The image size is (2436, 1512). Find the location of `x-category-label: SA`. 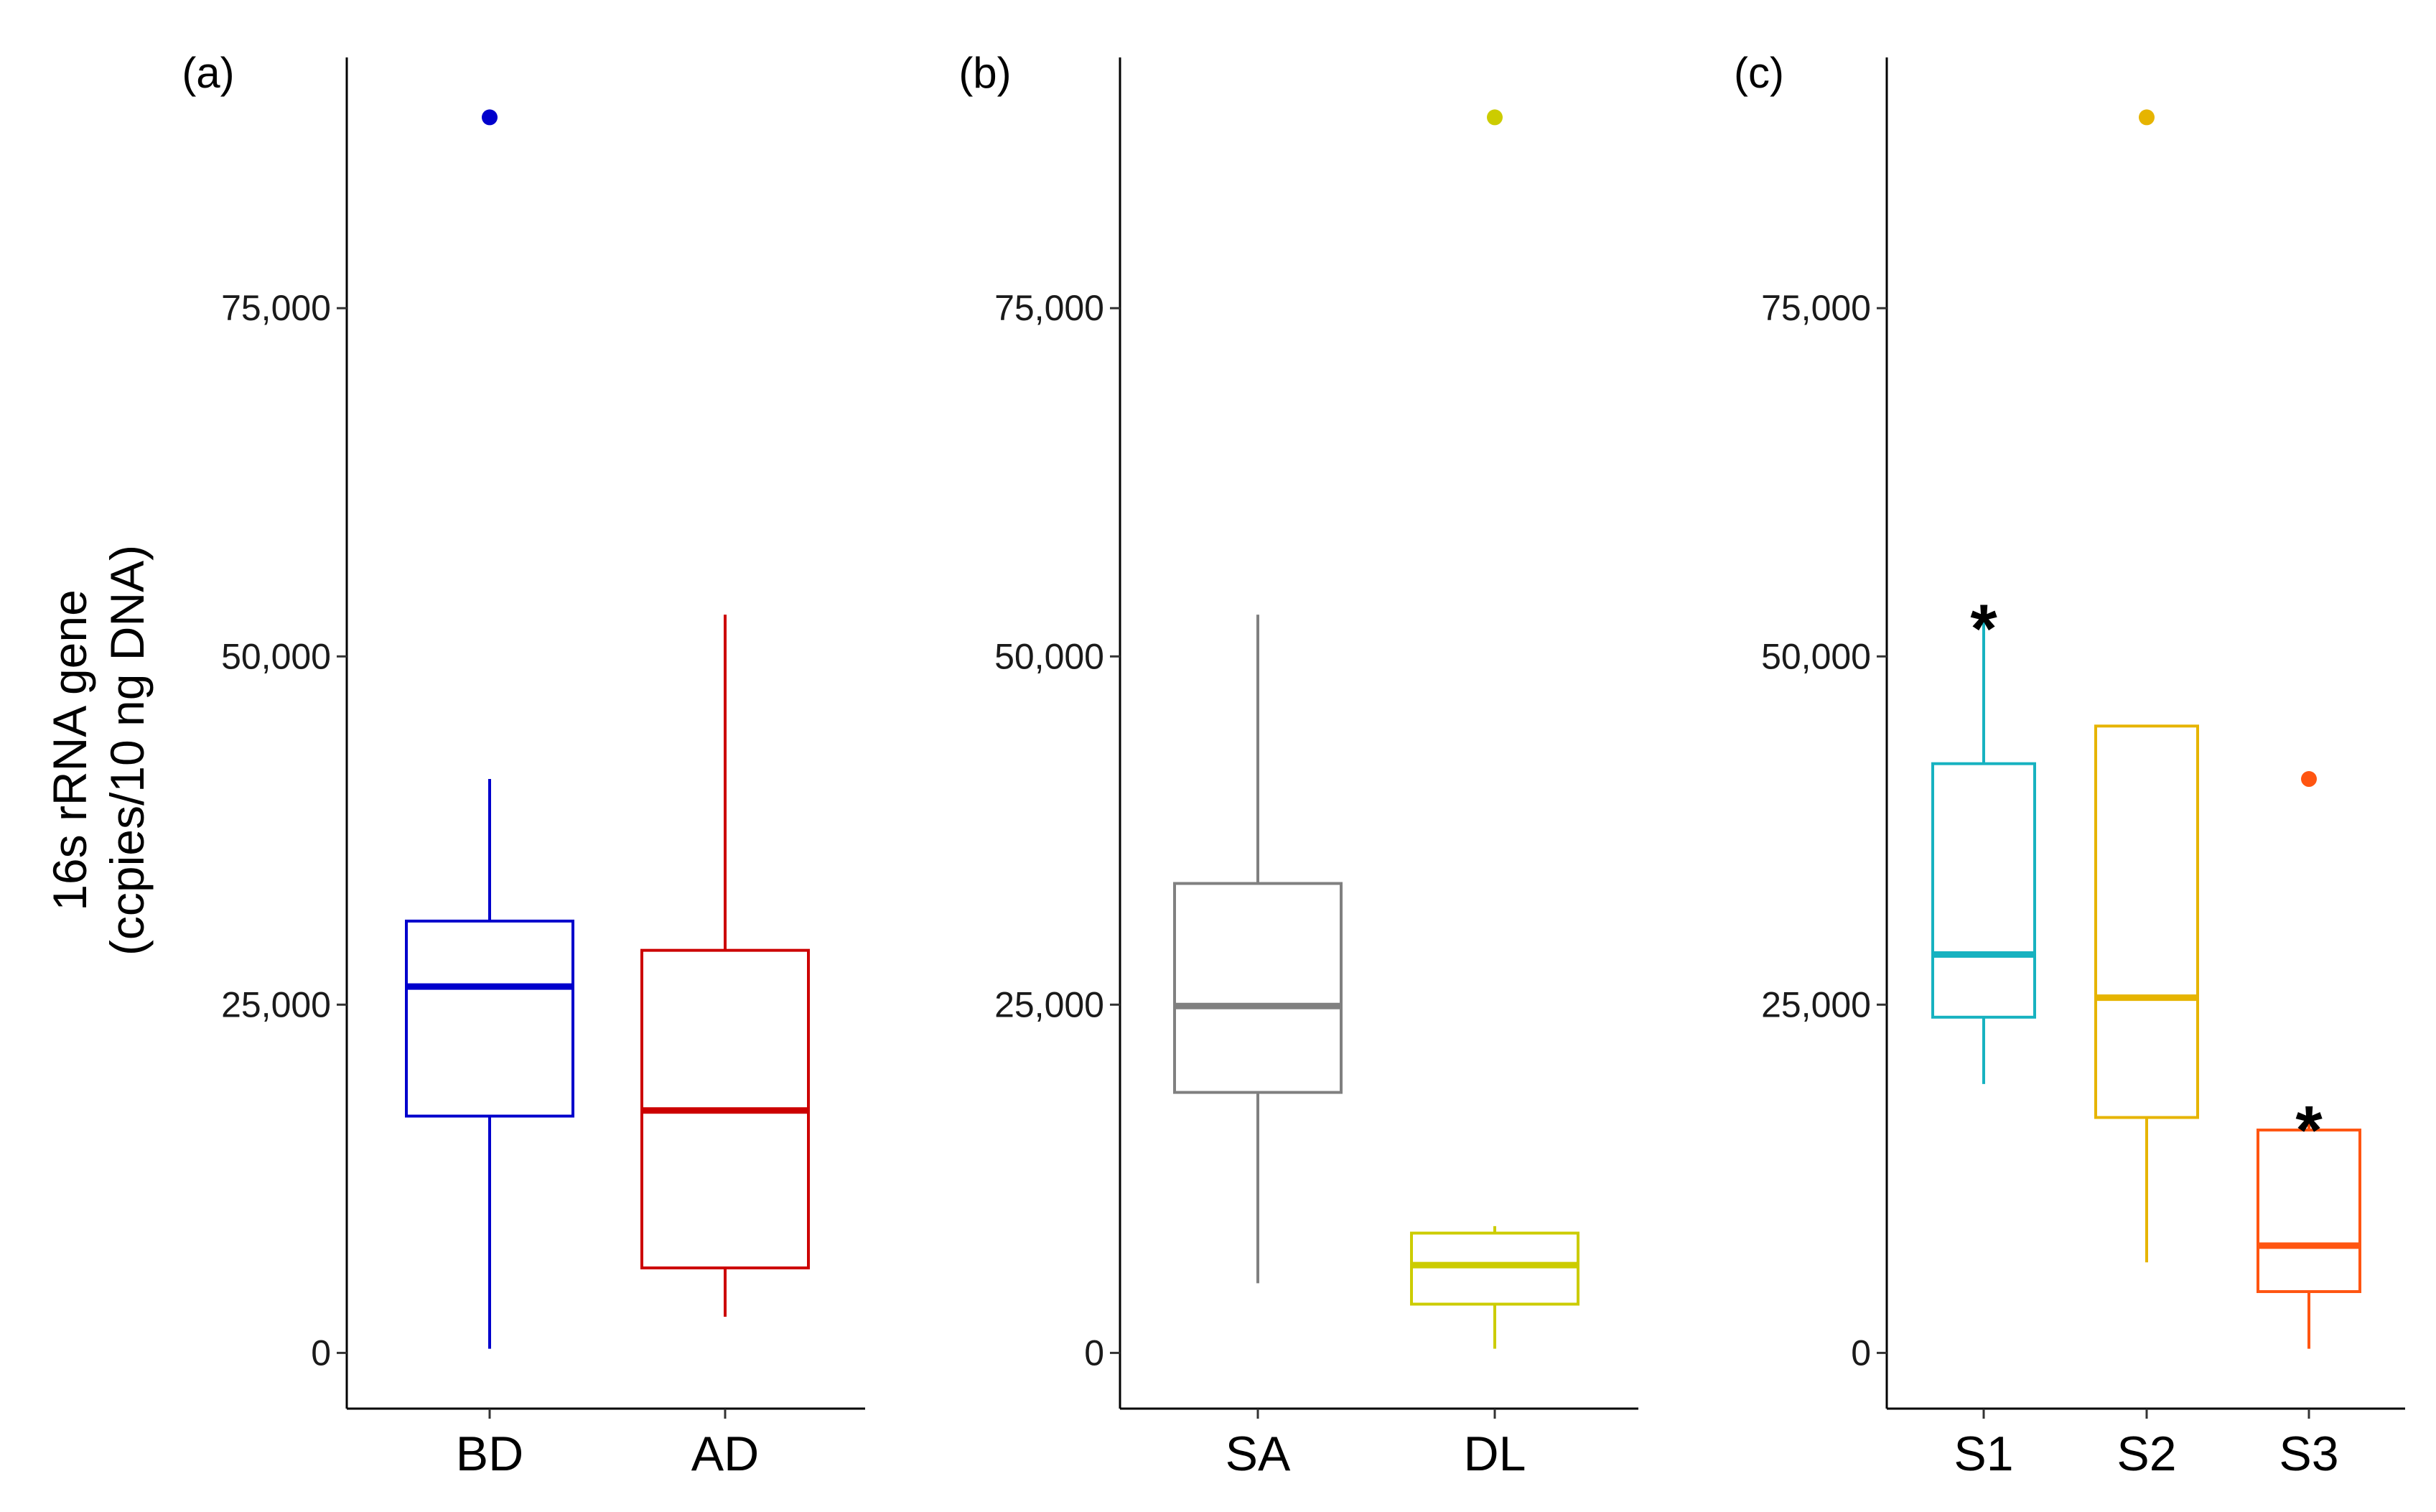

x-category-label: SA is located at coordinates (1258, 1454).